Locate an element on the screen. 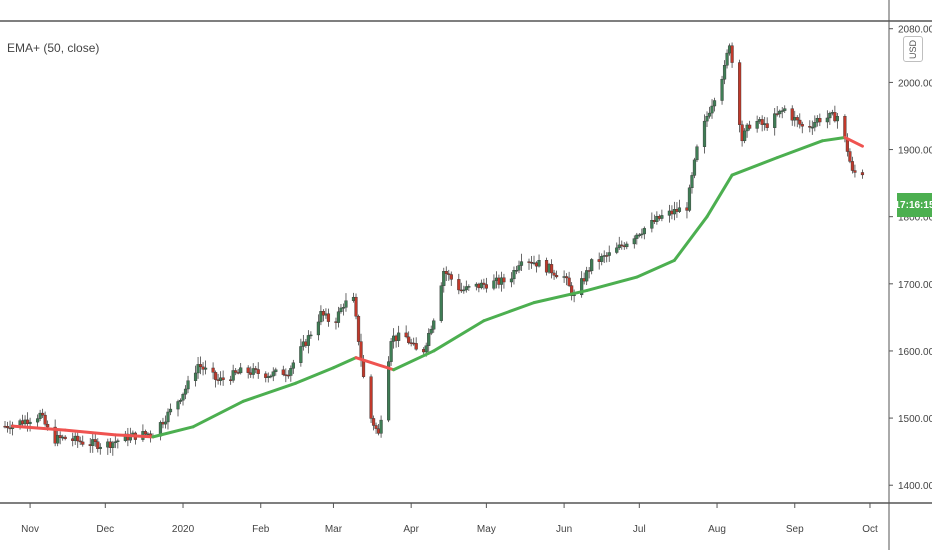 The width and height of the screenshot is (932, 550). x-tick-label: Feb is located at coordinates (261, 529).